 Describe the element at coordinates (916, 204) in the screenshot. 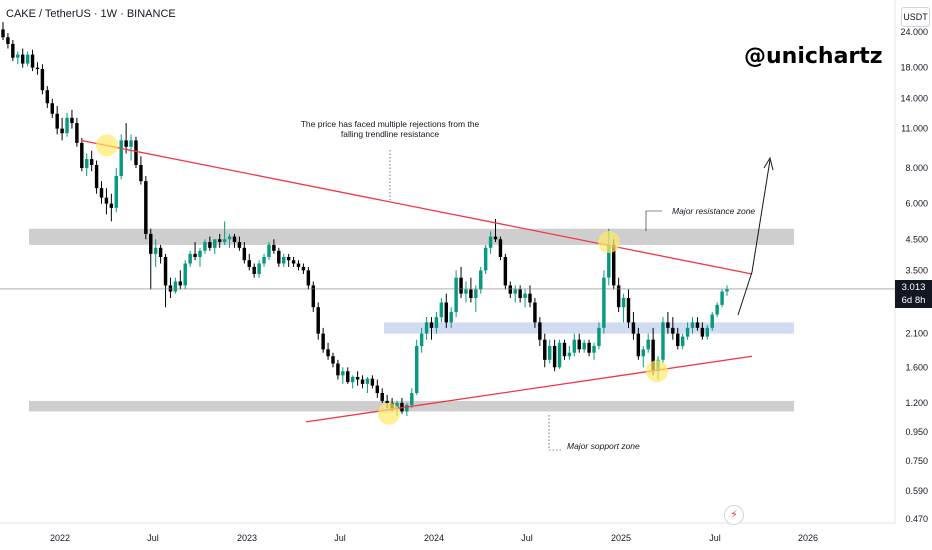

I see `y-tick-label: 6.000` at that location.